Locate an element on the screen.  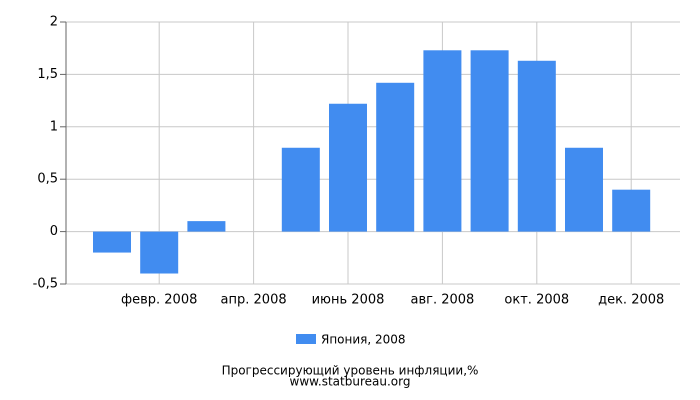
y-tick-label: 1,5 is located at coordinates (47, 74).